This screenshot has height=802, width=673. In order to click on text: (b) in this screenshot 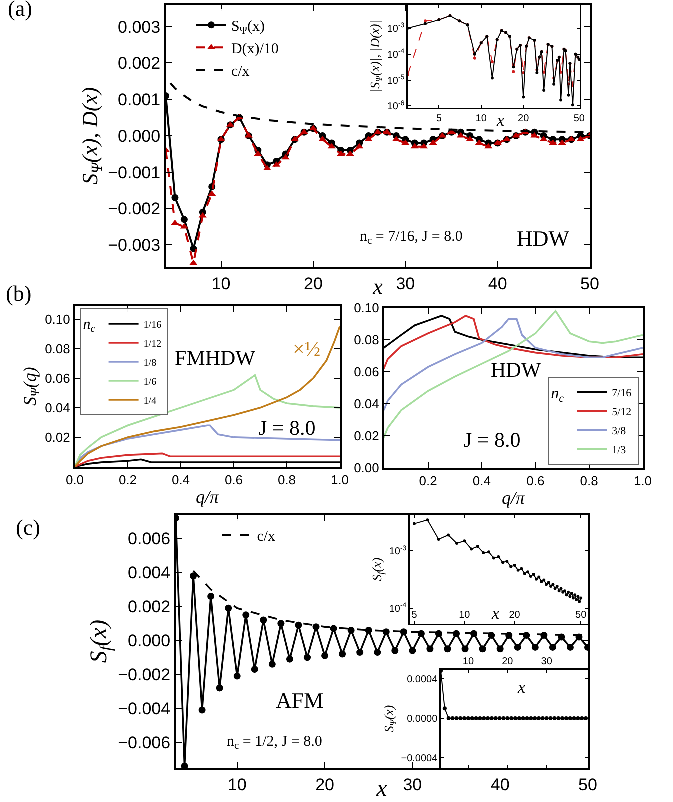, I will do `click(19, 293)`.